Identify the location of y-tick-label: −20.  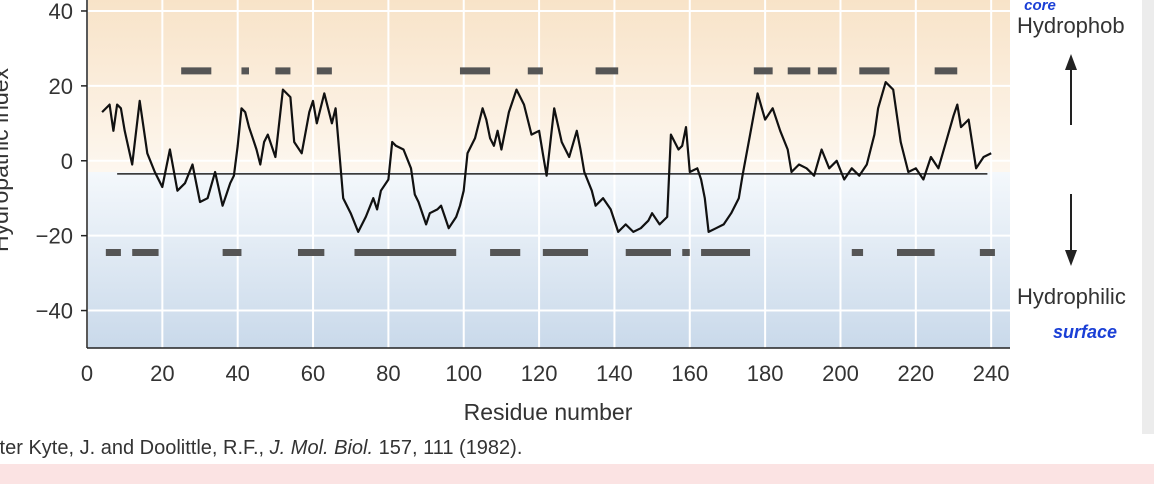
(54, 236).